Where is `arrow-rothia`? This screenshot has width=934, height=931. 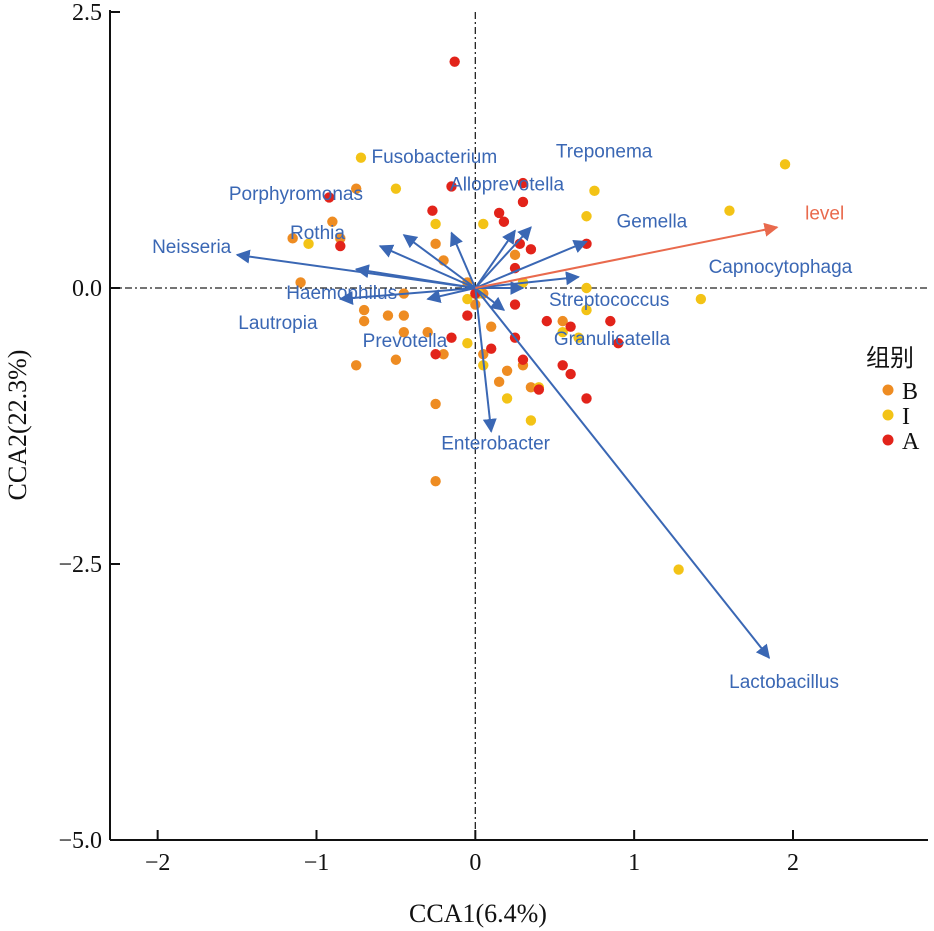
arrow-rothia is located at coordinates (427, 266).